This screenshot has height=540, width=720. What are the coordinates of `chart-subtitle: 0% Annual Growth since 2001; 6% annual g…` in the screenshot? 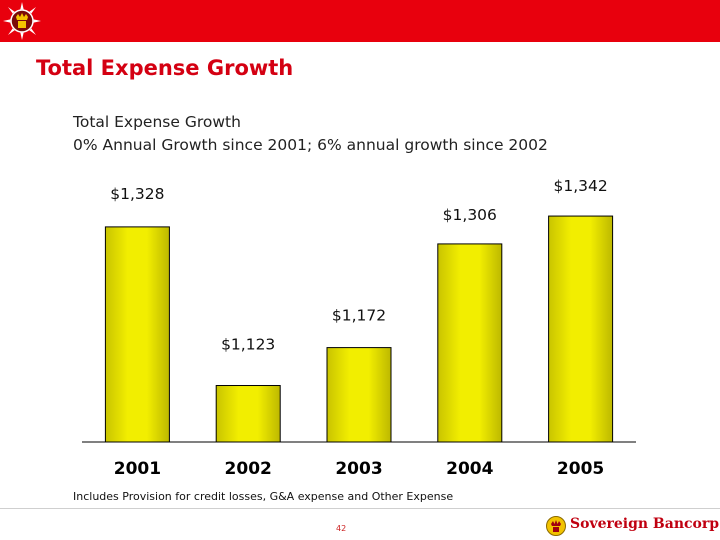 It's located at (310, 145).